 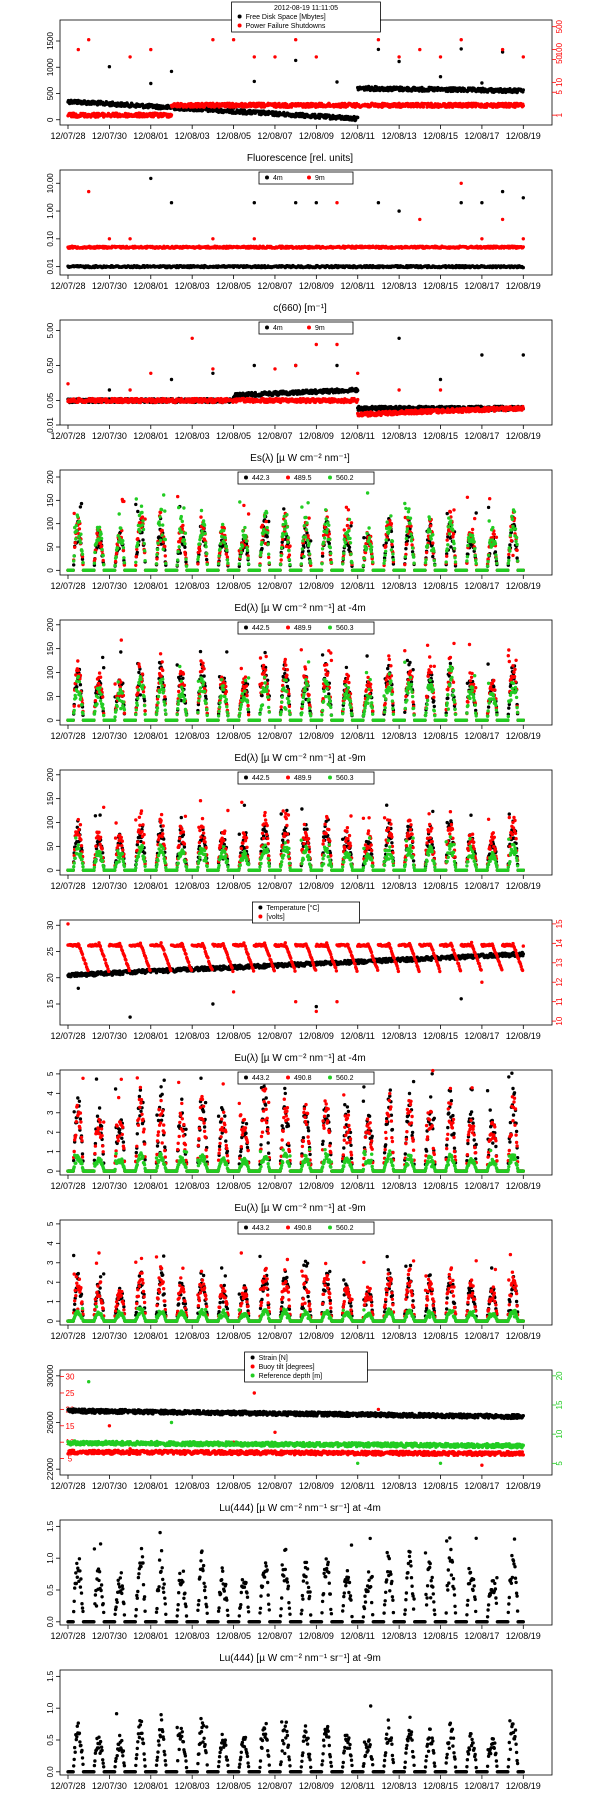 I want to click on legend: 4m 9m, so click(x=306, y=178).